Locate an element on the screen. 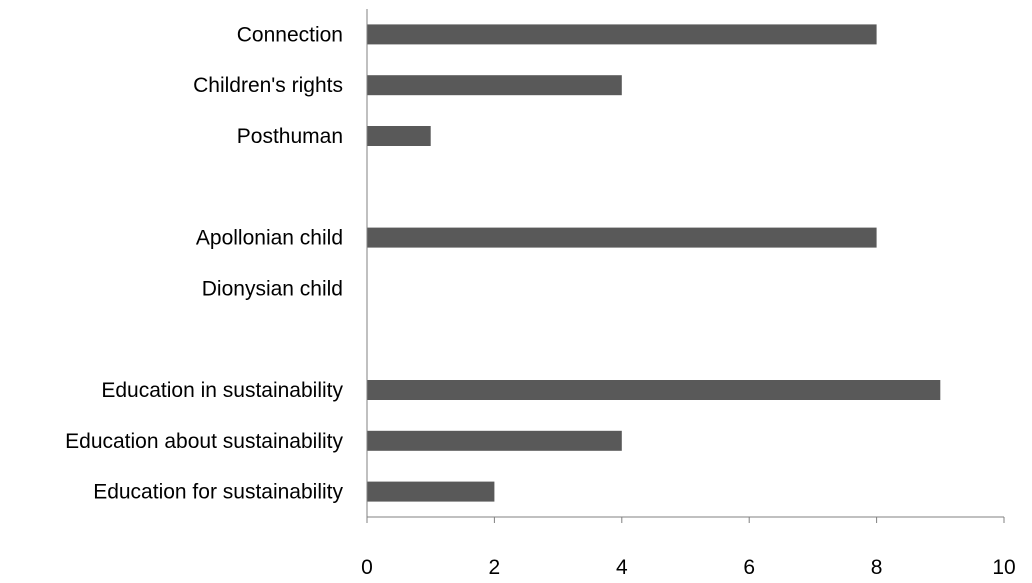 This screenshot has width=1032, height=583. category-label: Posthuman is located at coordinates (290, 136).